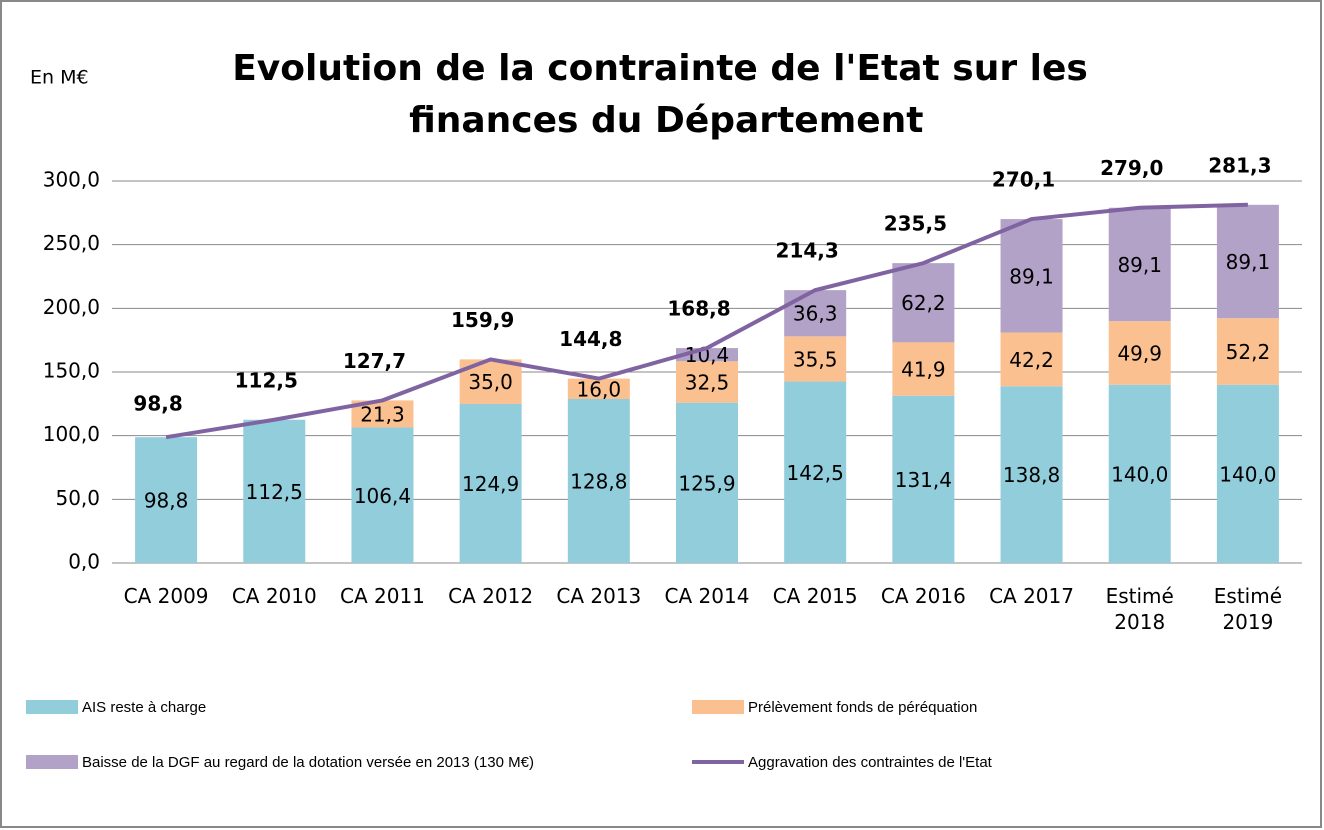 Image resolution: width=1324 pixels, height=830 pixels. What do you see at coordinates (71, 371) in the screenshot?
I see `y-tick-label: 150,0` at bounding box center [71, 371].